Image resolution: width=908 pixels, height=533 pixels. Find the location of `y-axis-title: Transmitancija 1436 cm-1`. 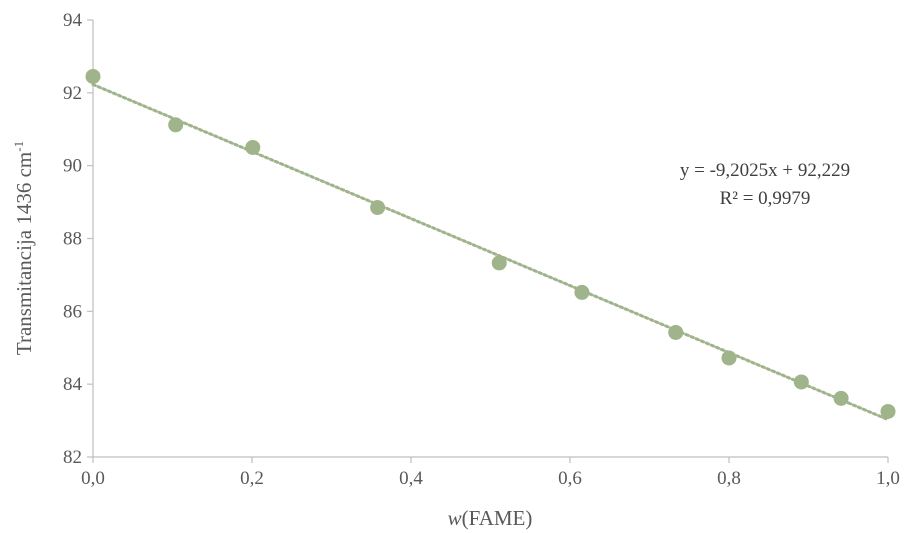

y-axis-title: Transmitancija 1436 cm-1 is located at coordinates (23, 248).